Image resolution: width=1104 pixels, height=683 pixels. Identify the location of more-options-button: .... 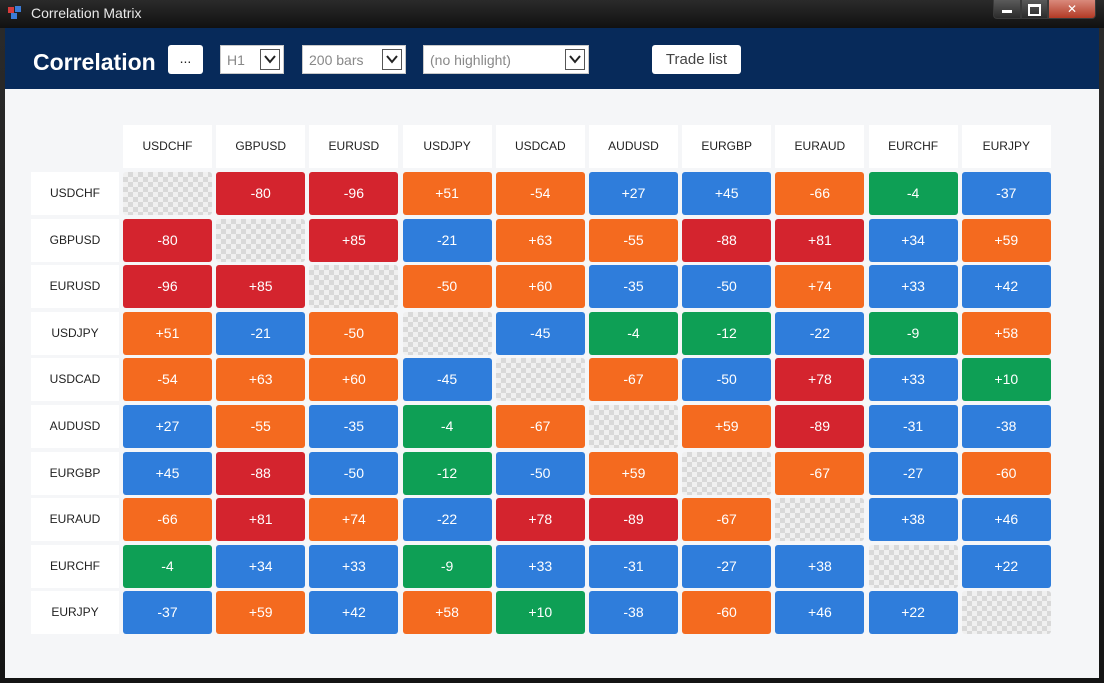
(185, 59).